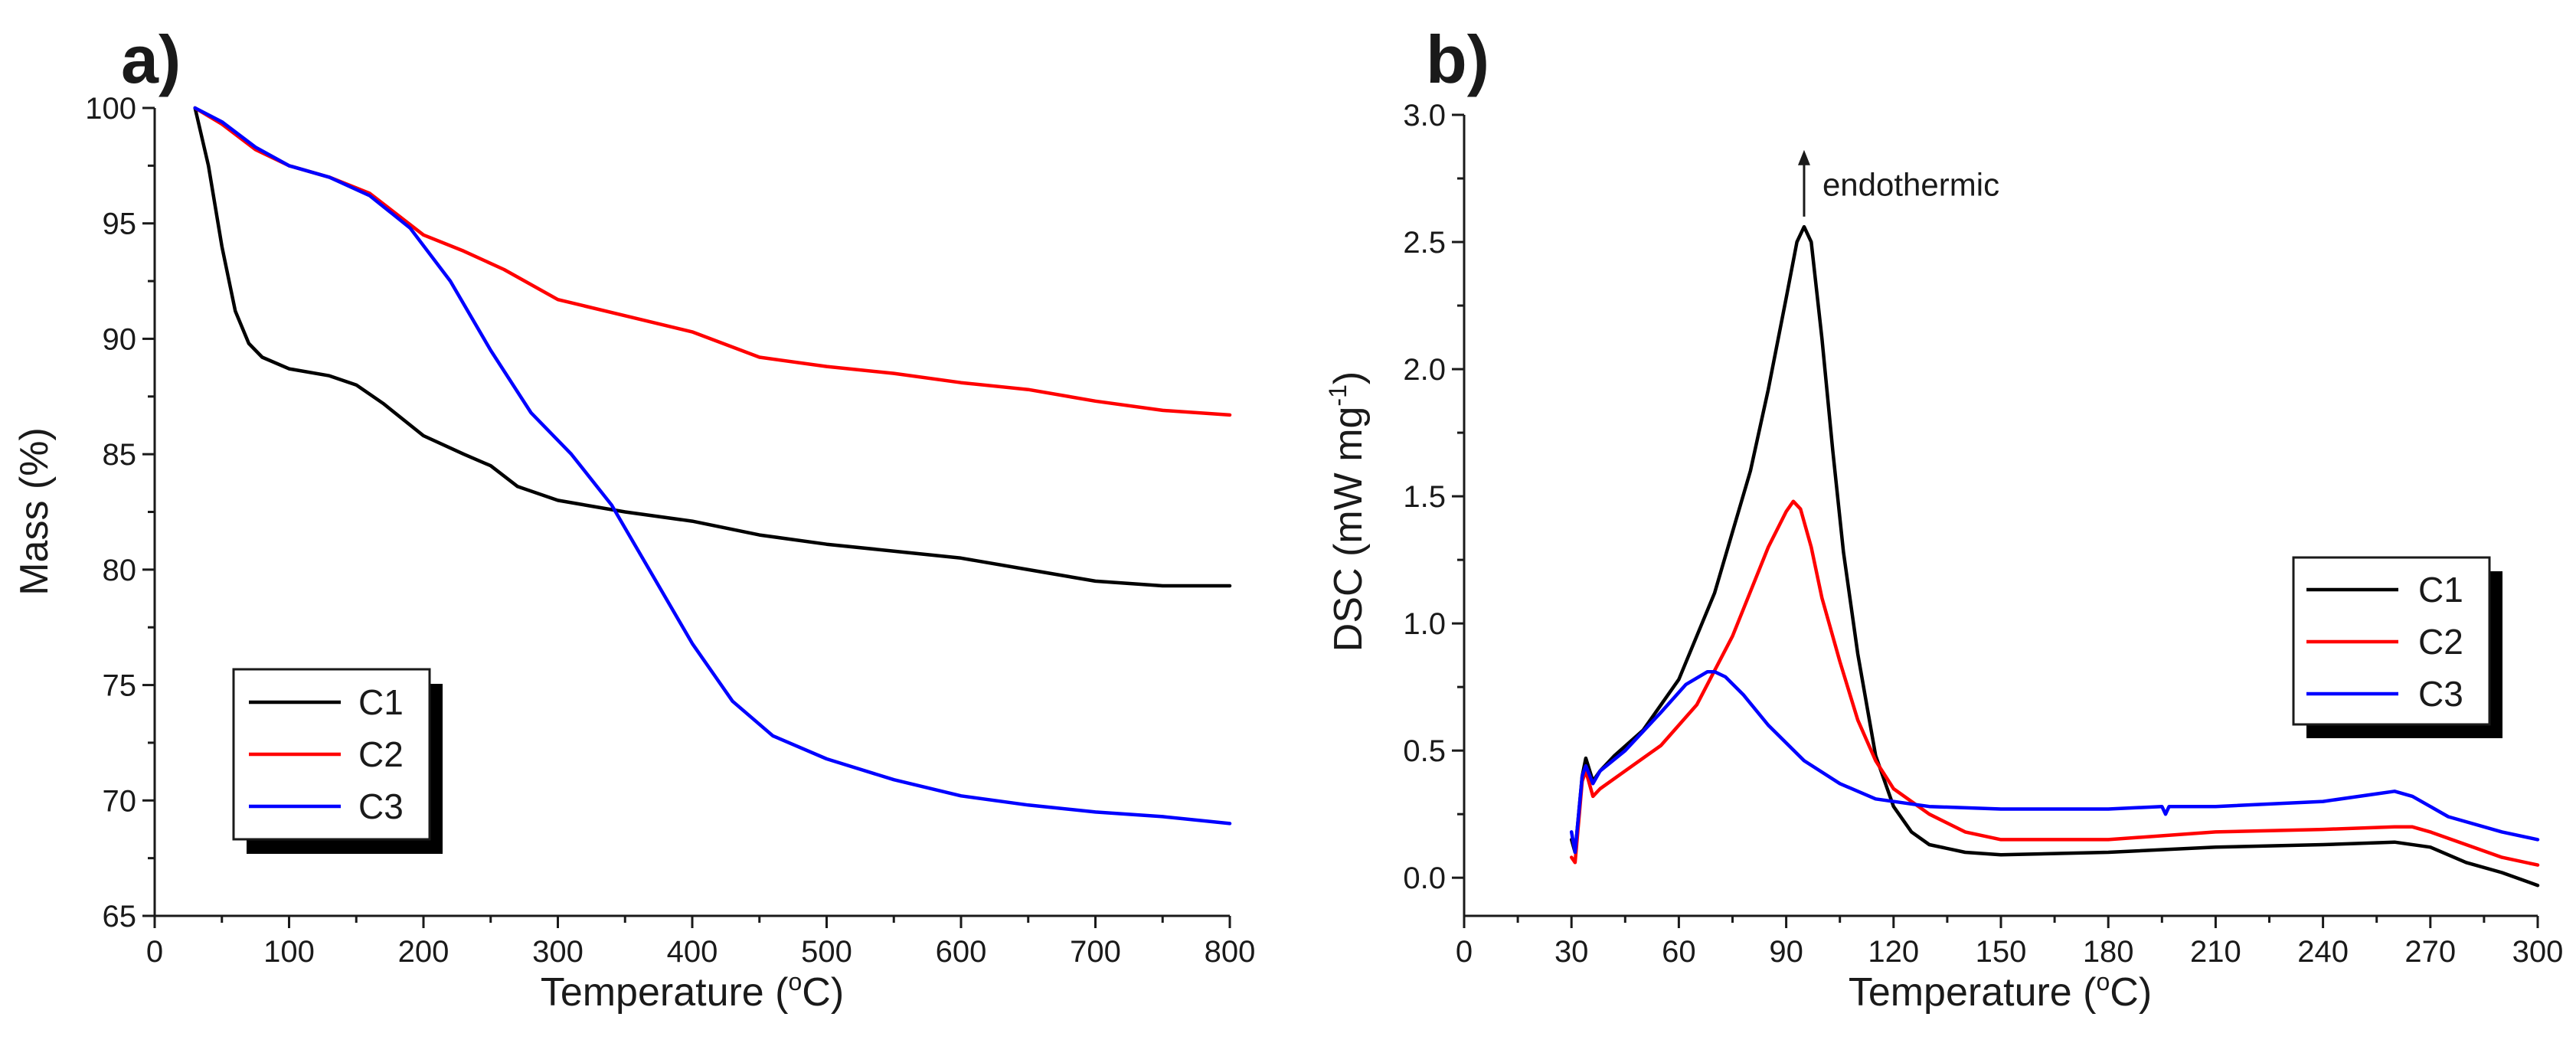 This screenshot has height=1056, width=2576. Describe the element at coordinates (2397, 647) in the screenshot. I see `panel-b-legend: C1 C2 C3` at that location.